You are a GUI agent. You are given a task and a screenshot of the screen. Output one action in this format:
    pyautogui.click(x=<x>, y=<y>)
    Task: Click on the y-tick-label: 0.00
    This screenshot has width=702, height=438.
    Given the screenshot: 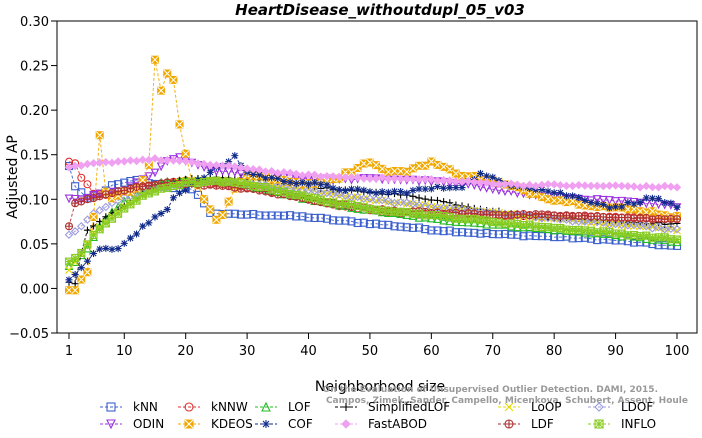 What is the action you would take?
    pyautogui.click(x=34, y=289)
    